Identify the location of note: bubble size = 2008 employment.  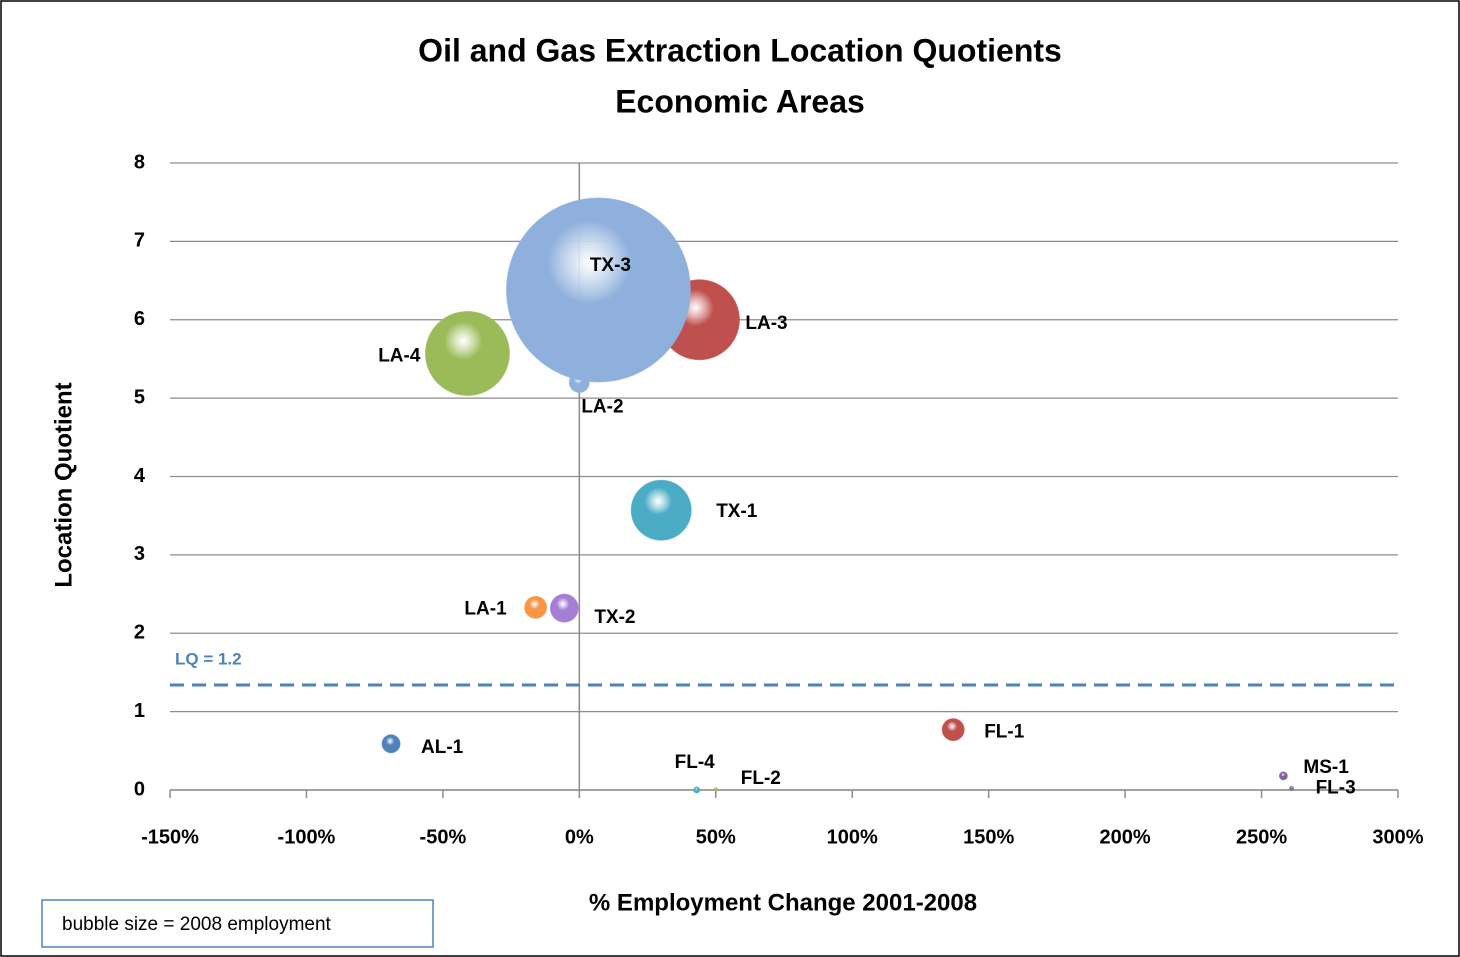
(197, 924).